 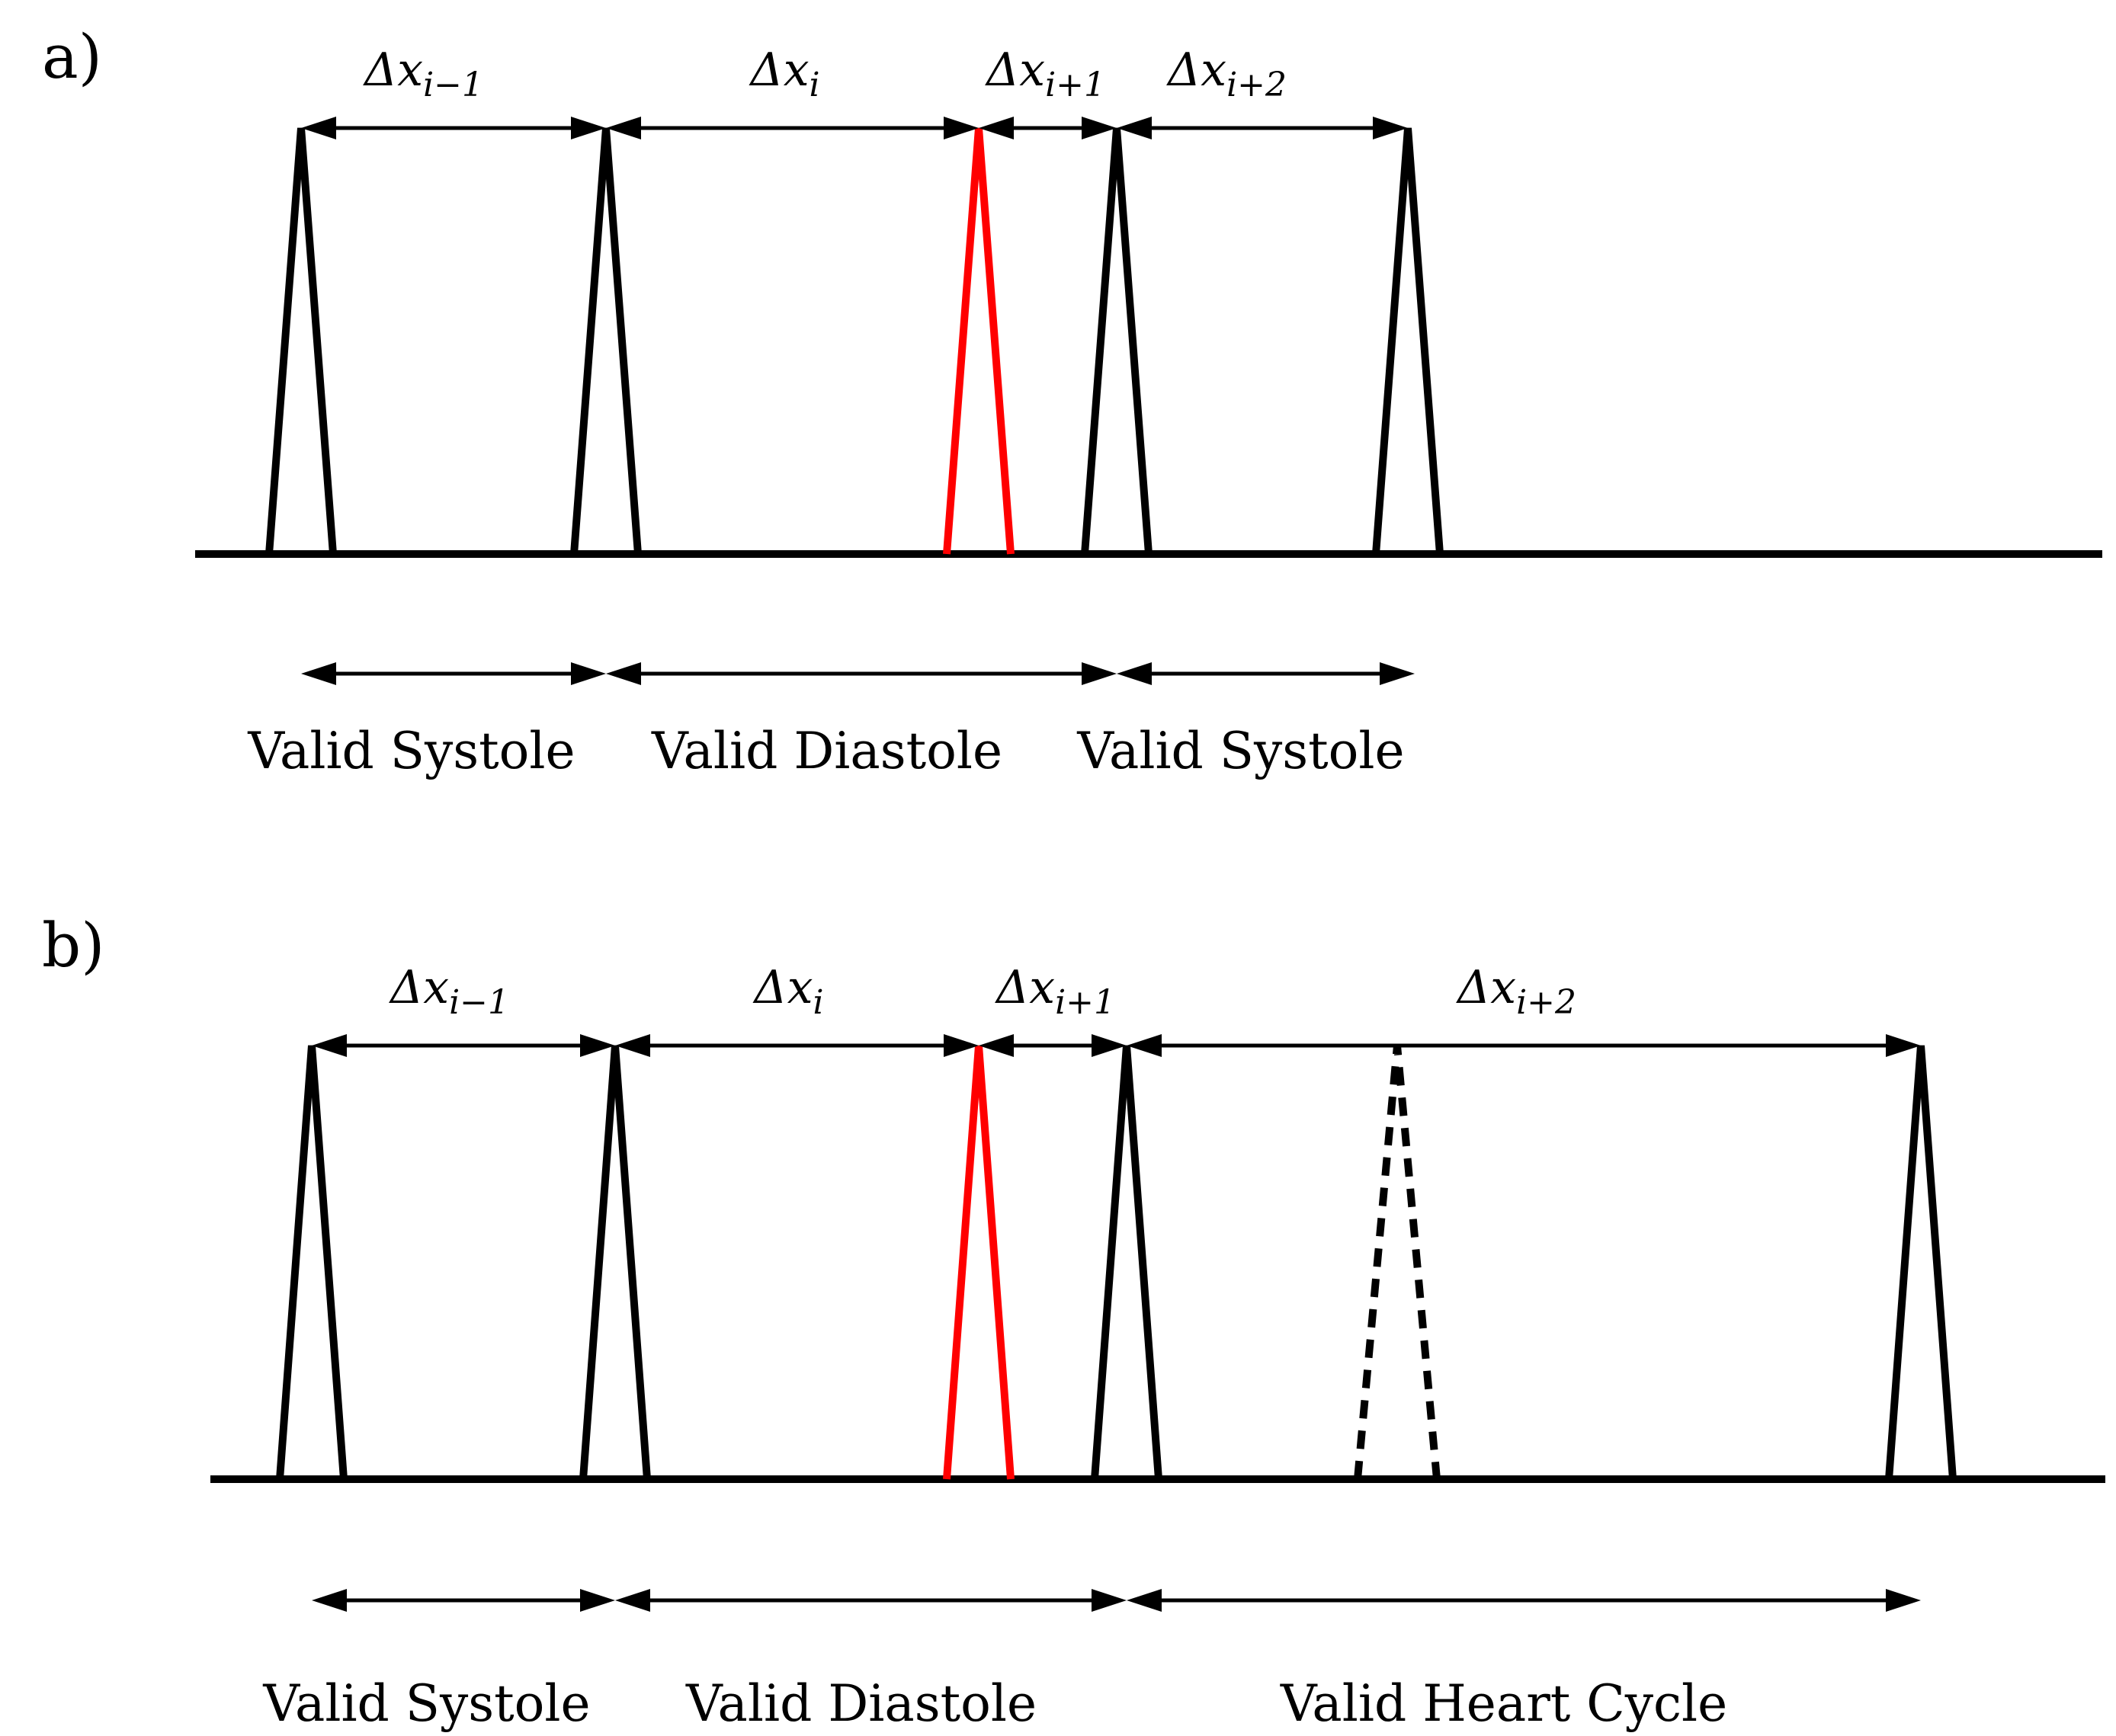 I want to click on panel-label: a), so click(x=72, y=57).